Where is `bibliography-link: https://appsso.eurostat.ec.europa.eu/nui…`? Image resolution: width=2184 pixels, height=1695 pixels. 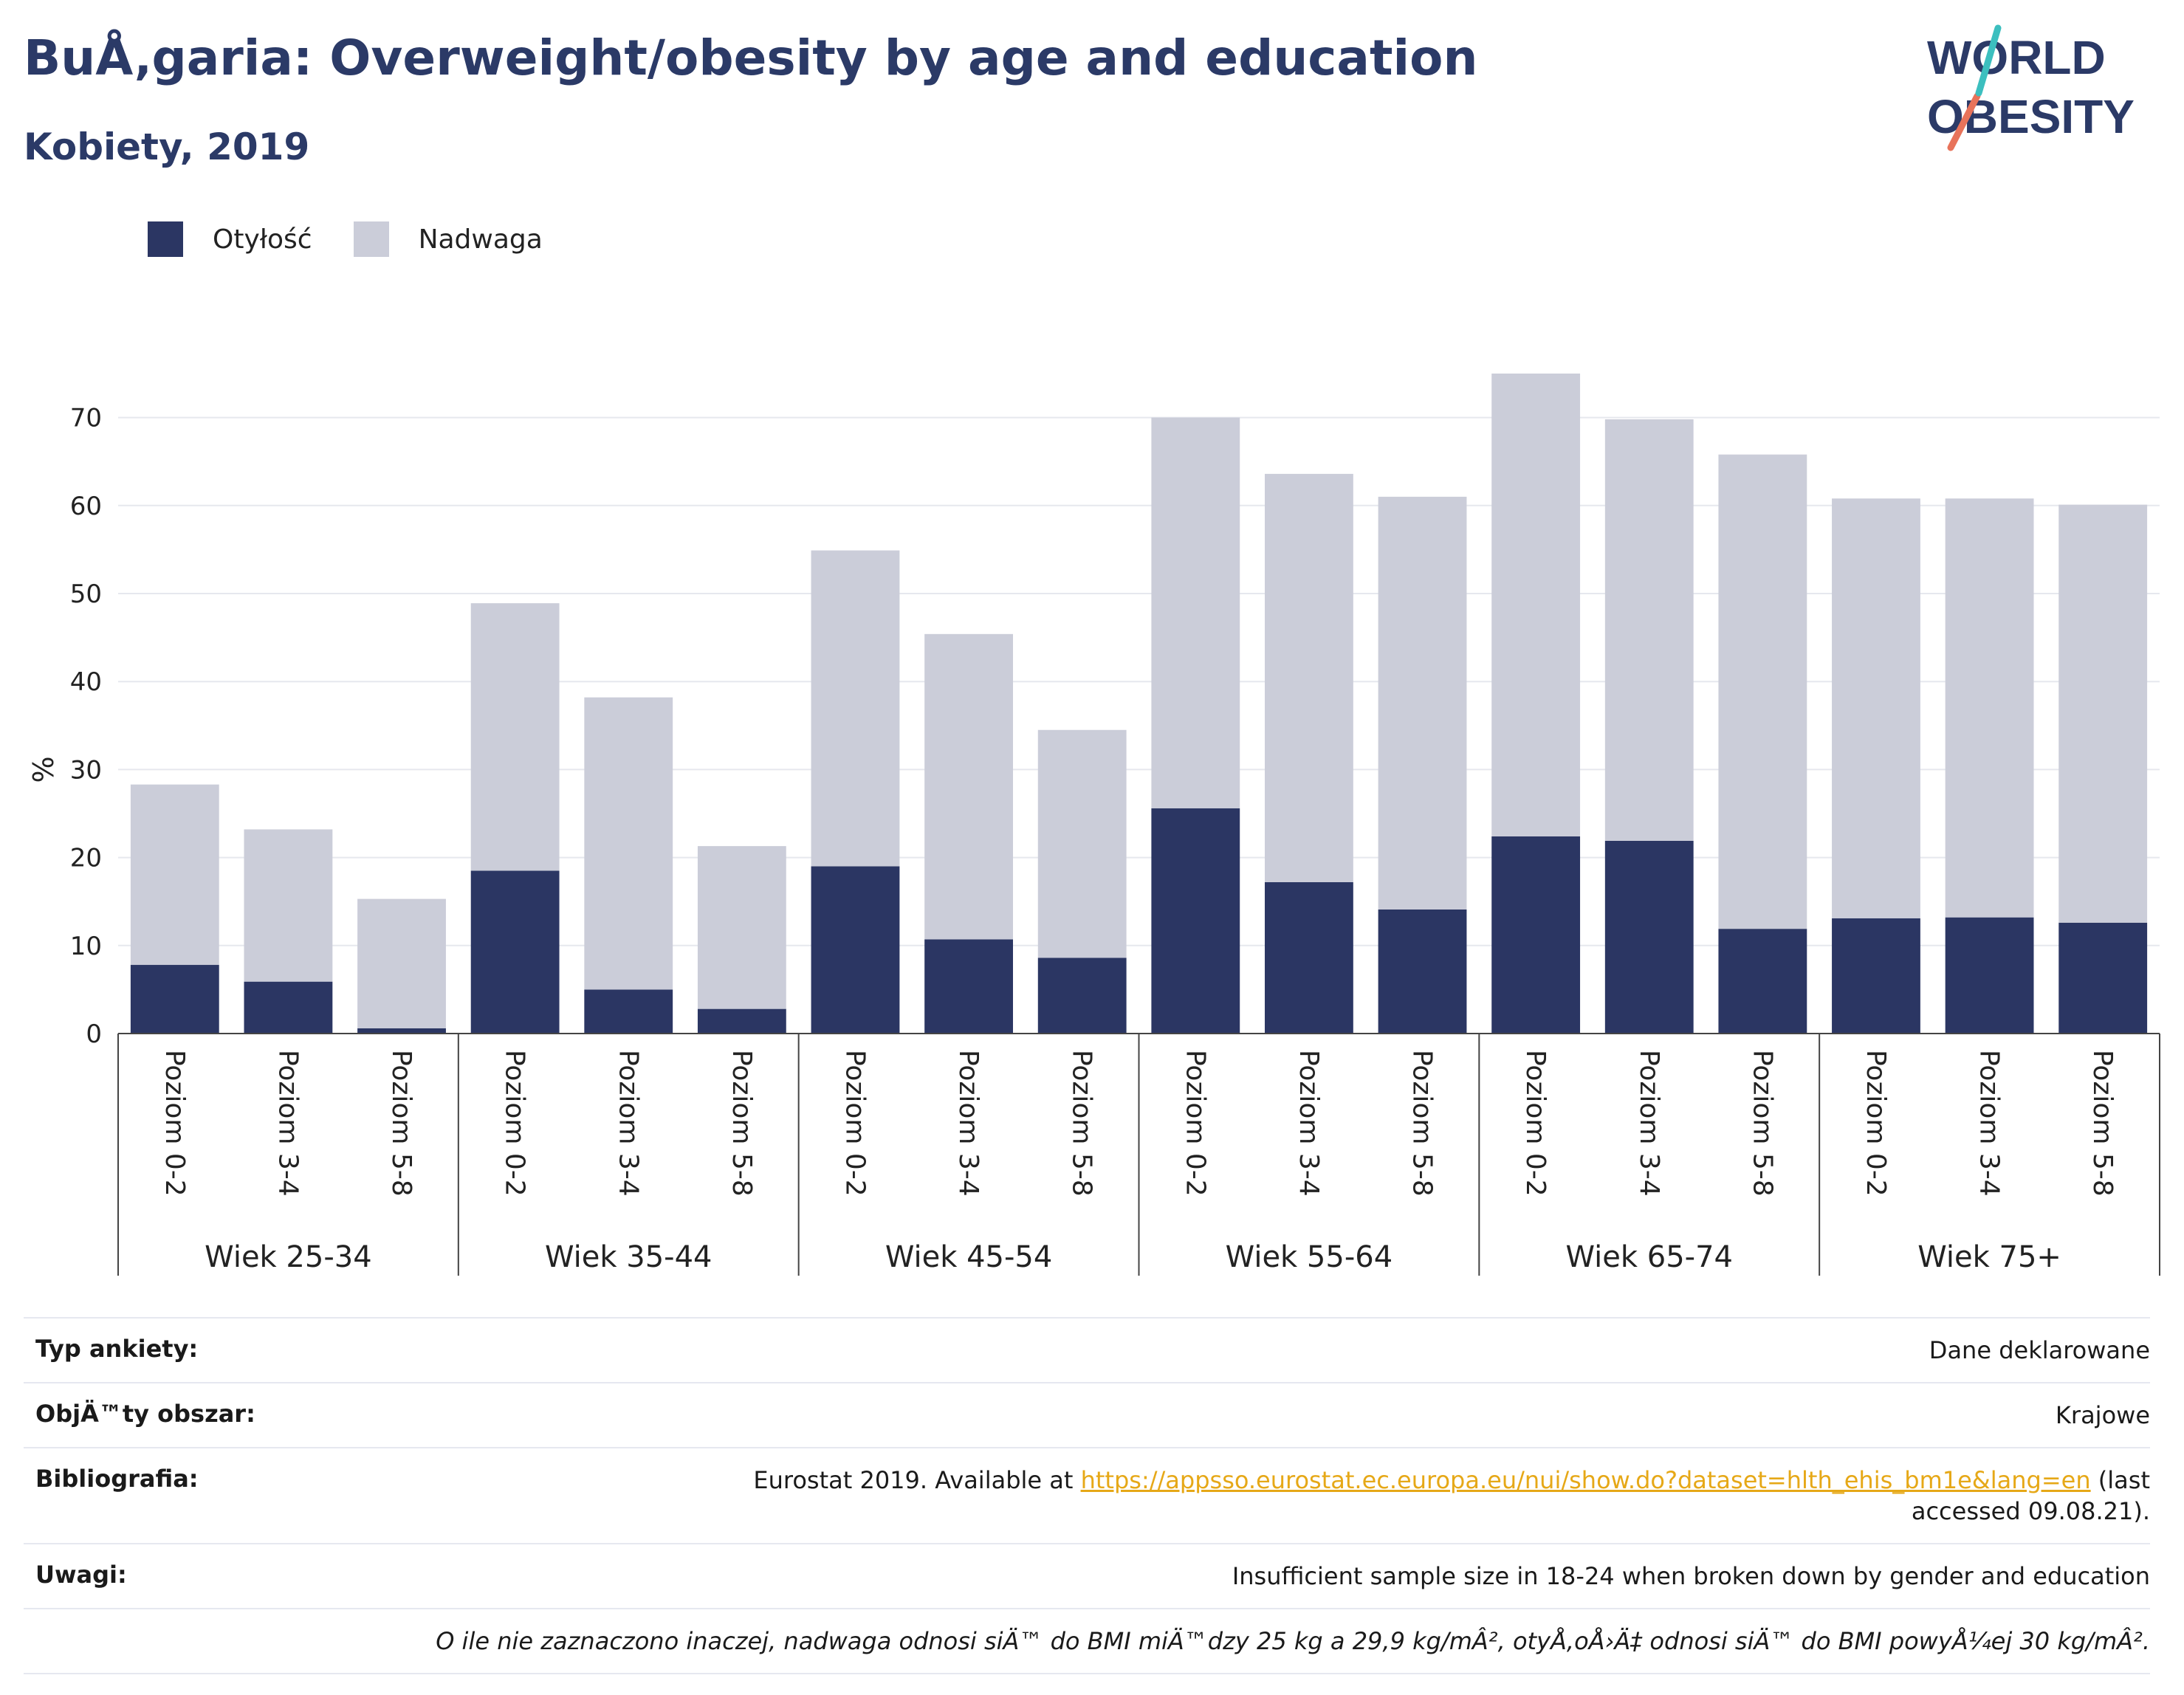 bibliography-link: https://appsso.eurostat.ec.europa.eu/nui… is located at coordinates (1586, 1480).